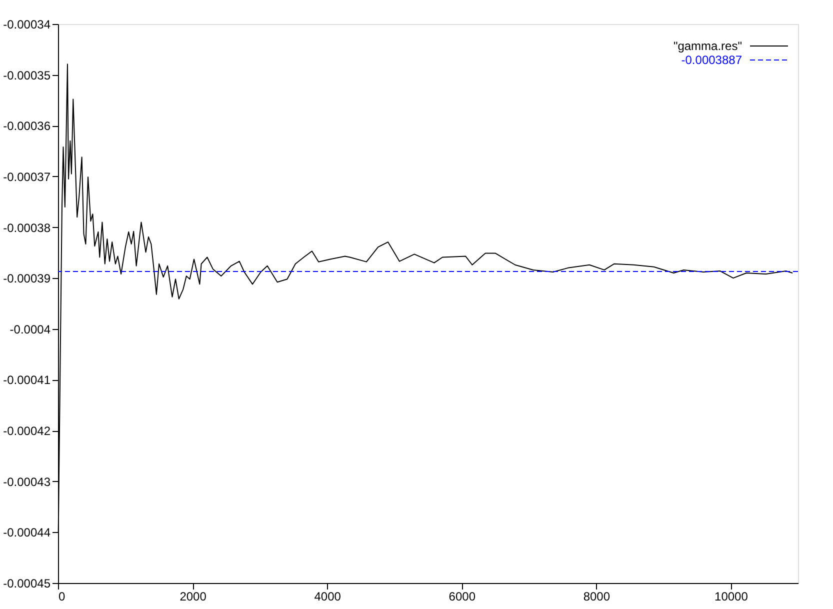 The width and height of the screenshot is (833, 609). What do you see at coordinates (596, 597) in the screenshot?
I see `x-tick-label: 8000` at bounding box center [596, 597].